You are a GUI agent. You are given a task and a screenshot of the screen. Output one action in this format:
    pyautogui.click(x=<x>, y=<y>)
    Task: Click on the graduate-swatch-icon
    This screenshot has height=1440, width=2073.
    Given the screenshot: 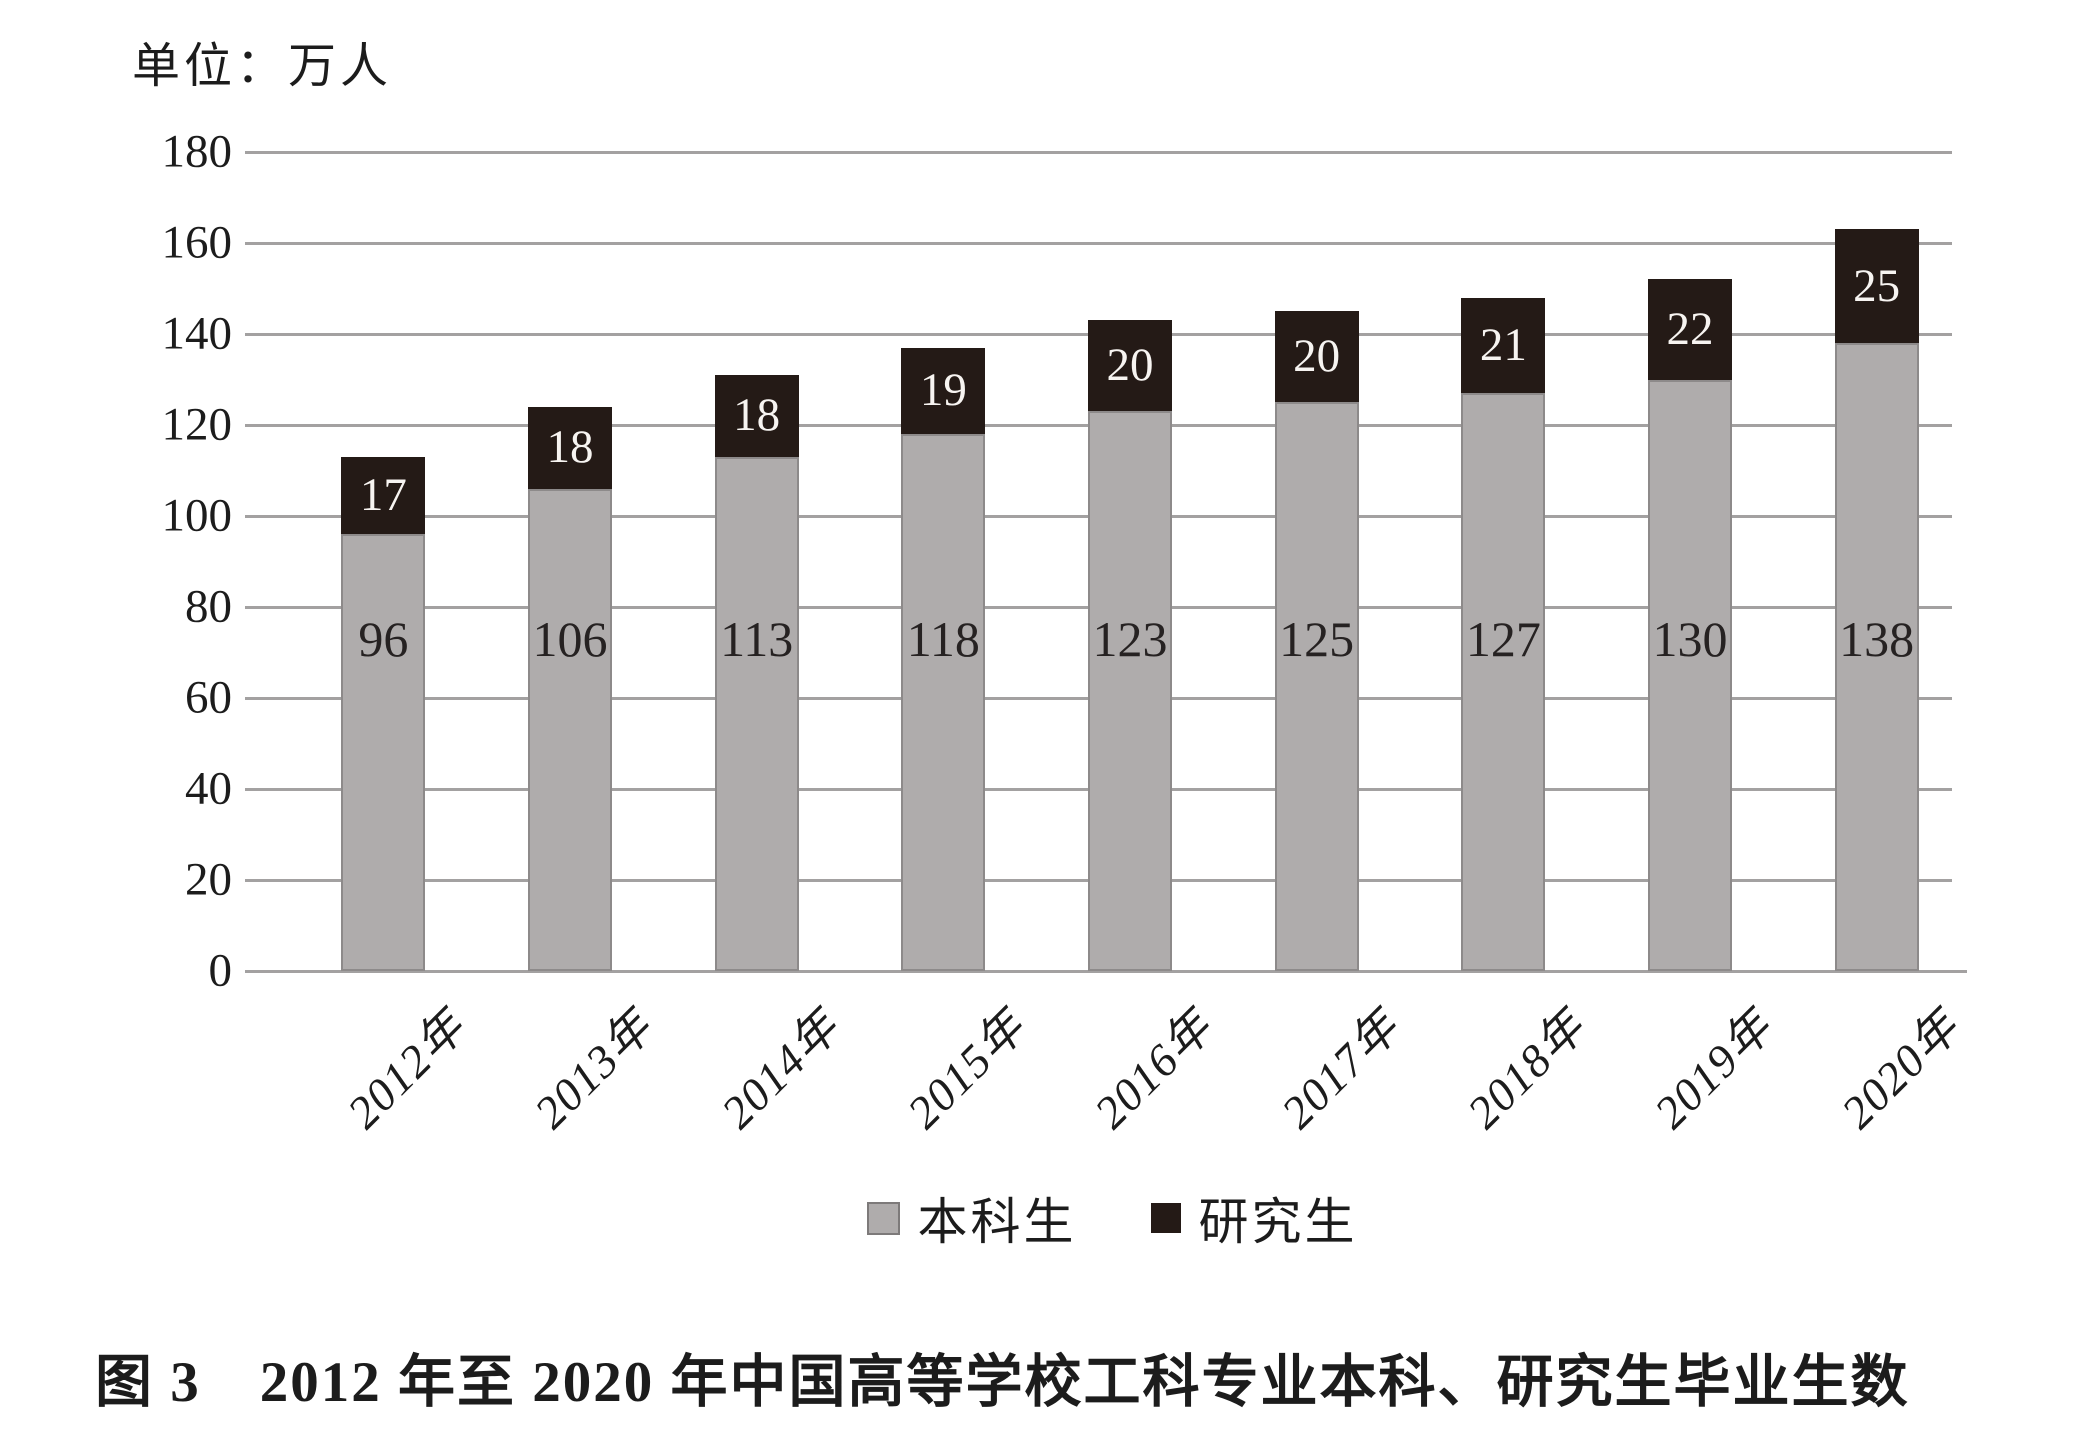 What is the action you would take?
    pyautogui.click(x=1165, y=1218)
    